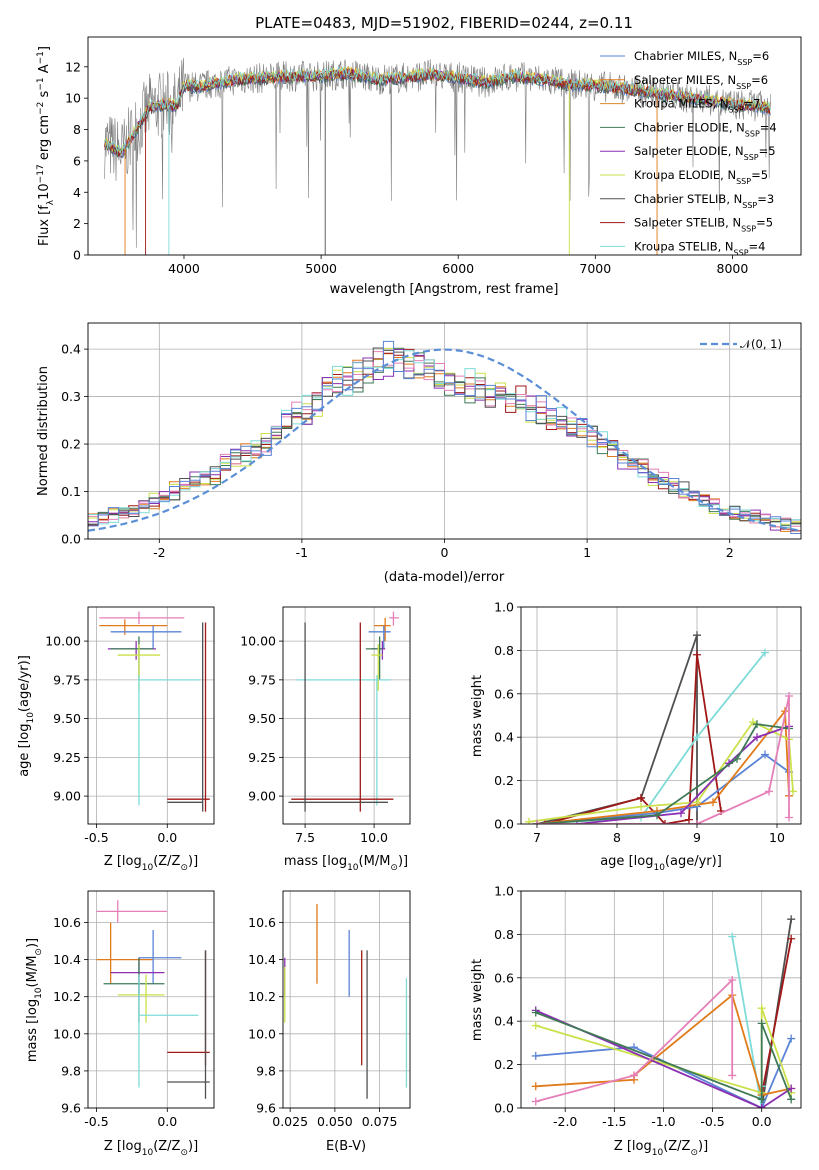  Describe the element at coordinates (321, 268) in the screenshot. I see `x-tick-label: 5000` at that location.